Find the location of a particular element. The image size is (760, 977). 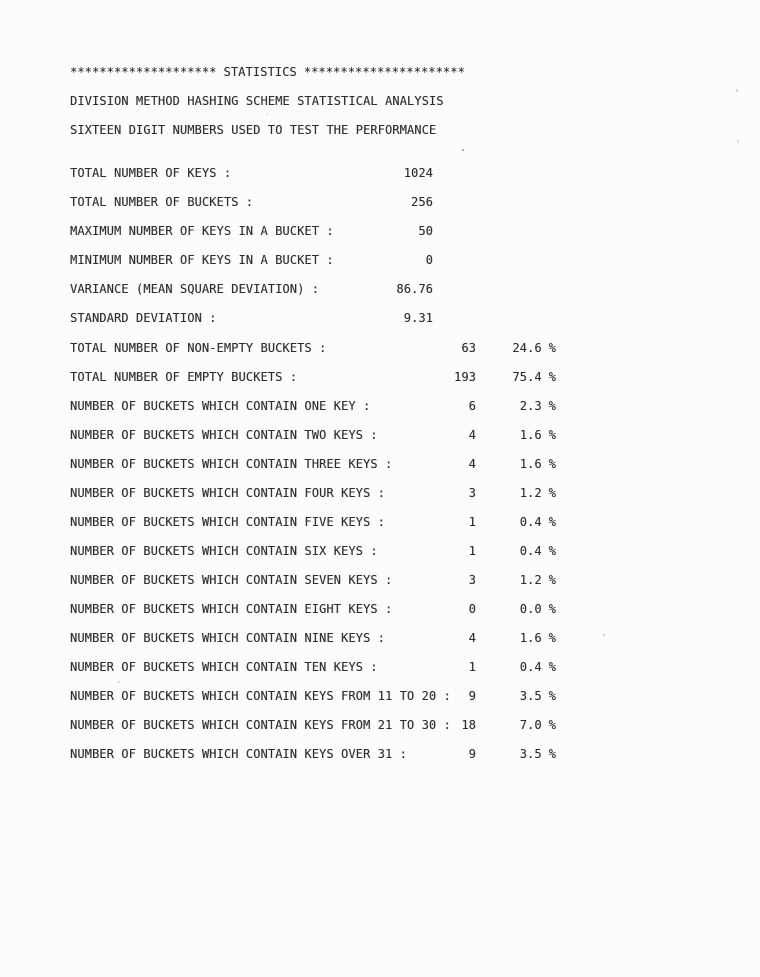

stat-label: MAXIMUM NUMBER OF KEYS IN A BUCKET : is located at coordinates (202, 231).